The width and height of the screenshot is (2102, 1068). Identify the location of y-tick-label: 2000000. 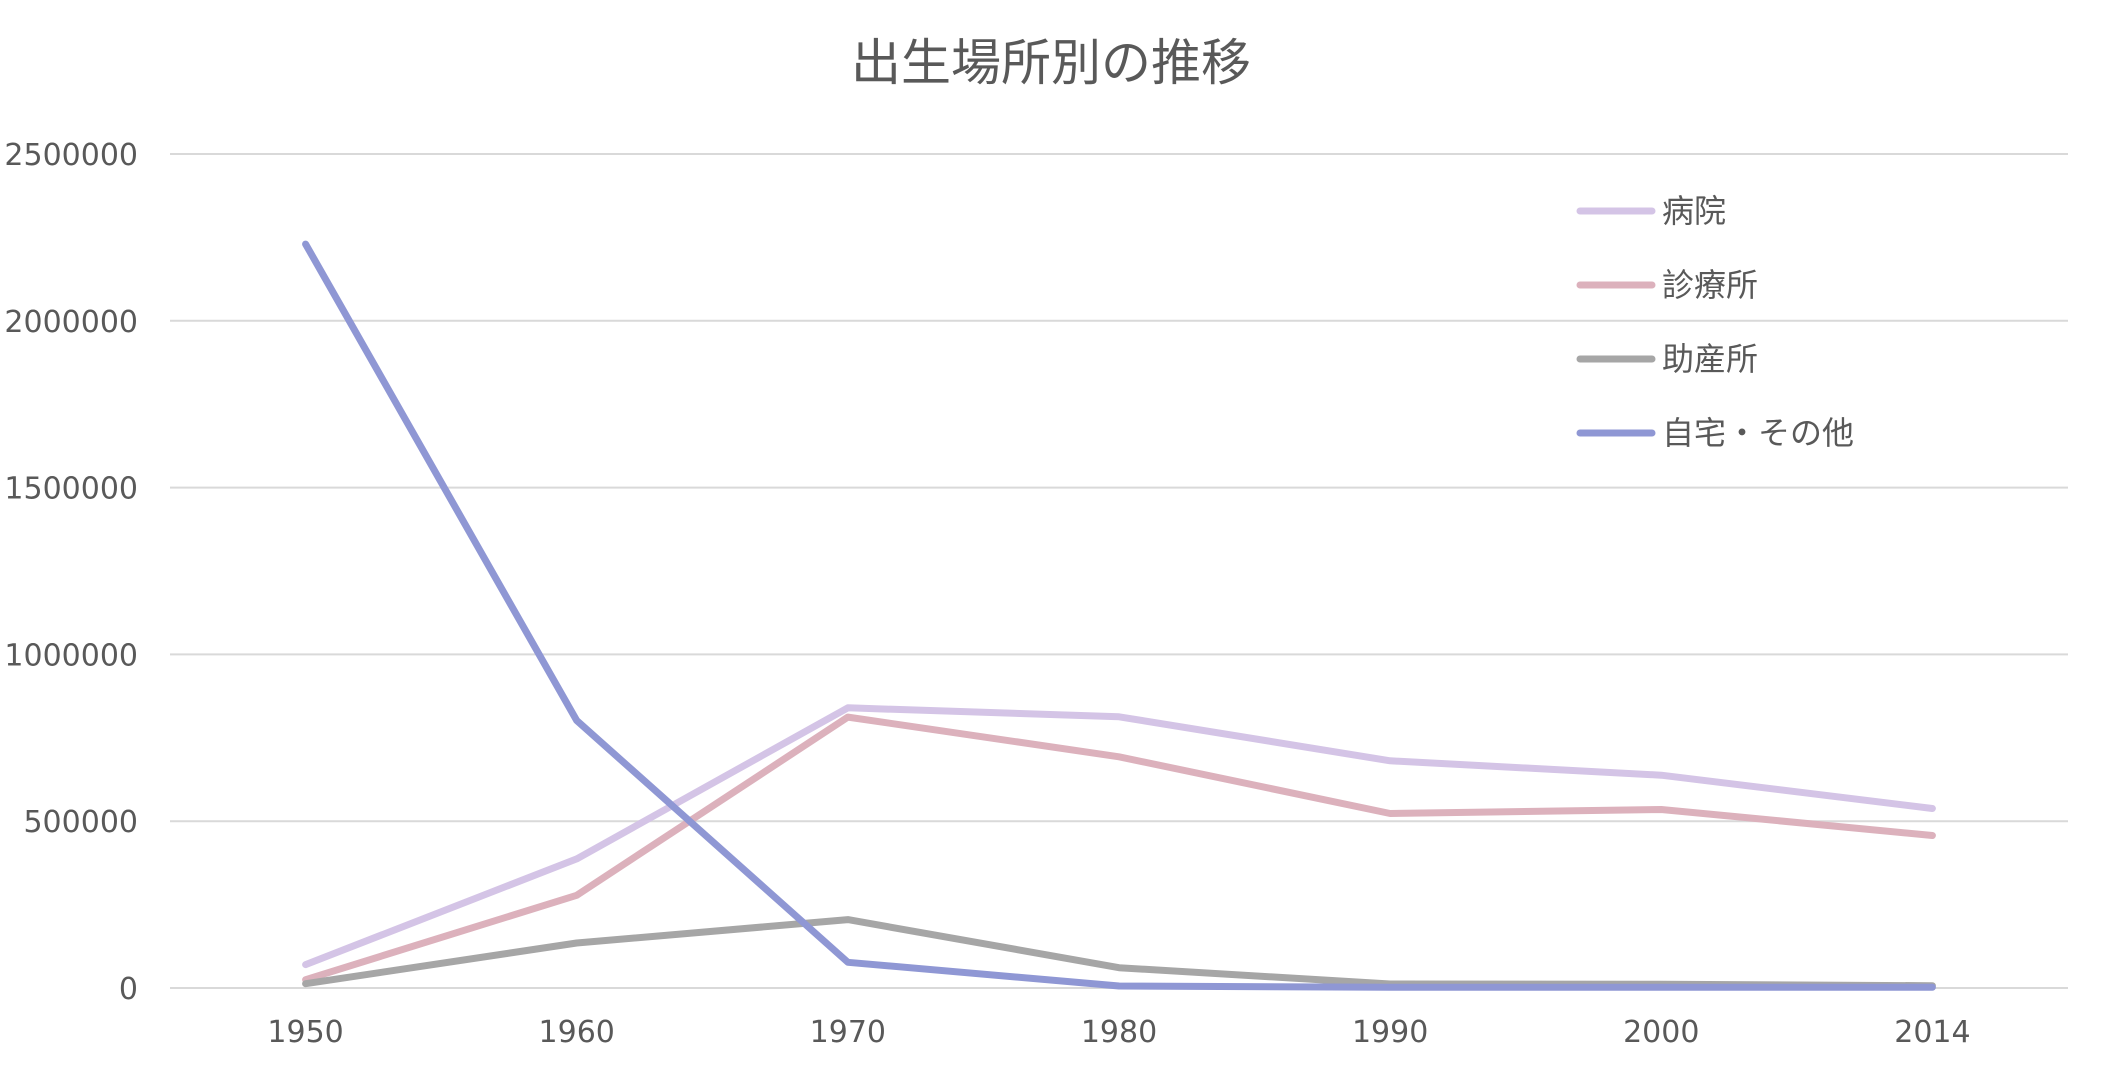
(71, 322).